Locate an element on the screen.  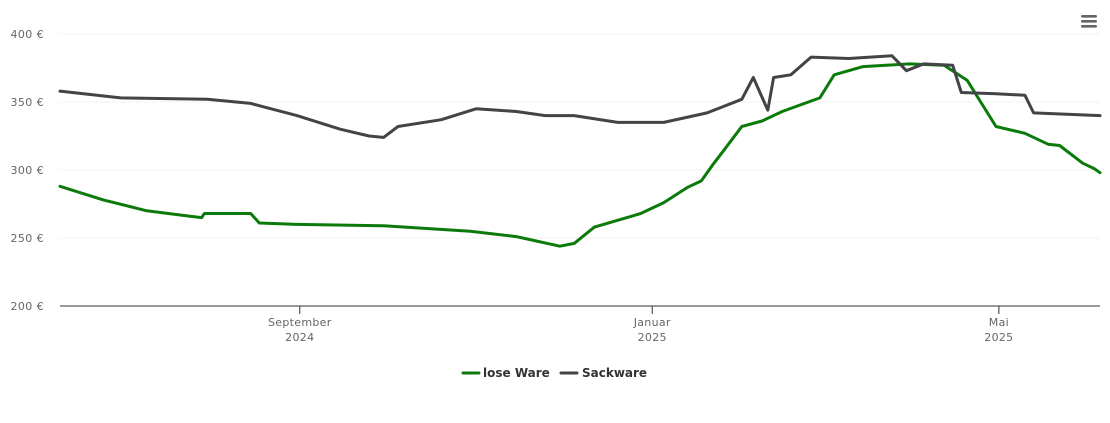
y-tick-label: 200 € is located at coordinates (28, 306).